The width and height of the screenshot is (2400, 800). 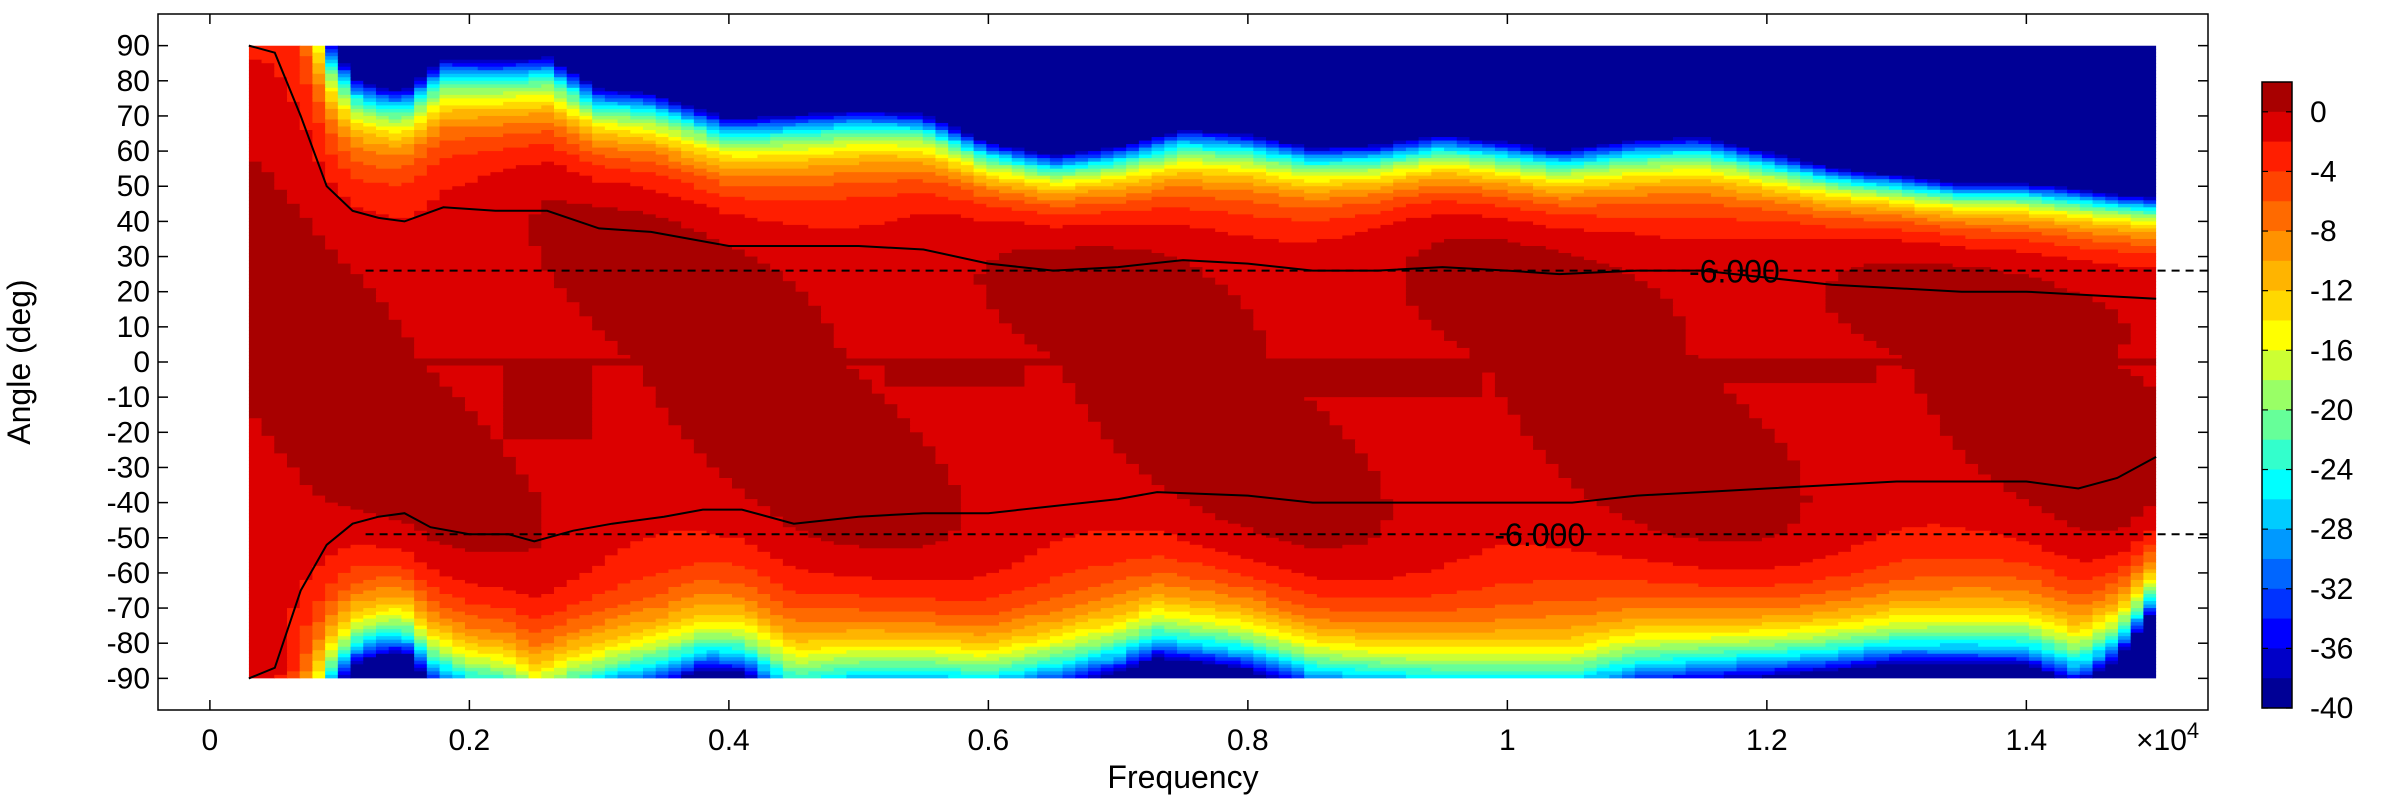 I want to click on colorbar-band, so click(x=2277, y=693).